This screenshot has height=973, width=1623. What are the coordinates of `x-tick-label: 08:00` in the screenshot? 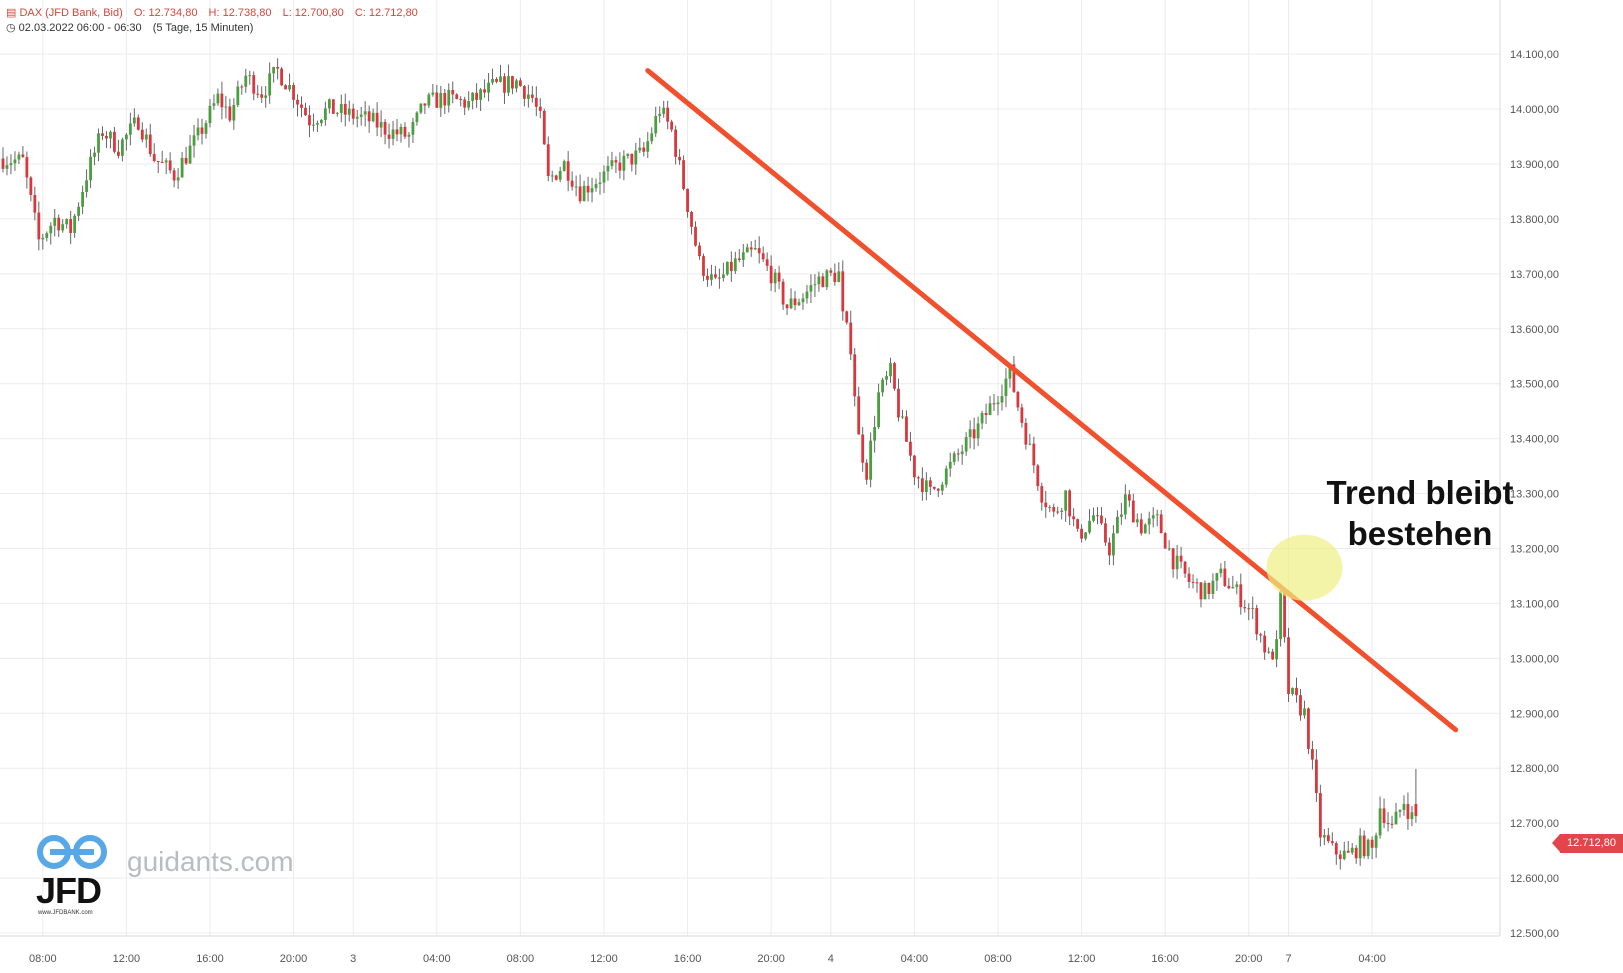 It's located at (43, 959).